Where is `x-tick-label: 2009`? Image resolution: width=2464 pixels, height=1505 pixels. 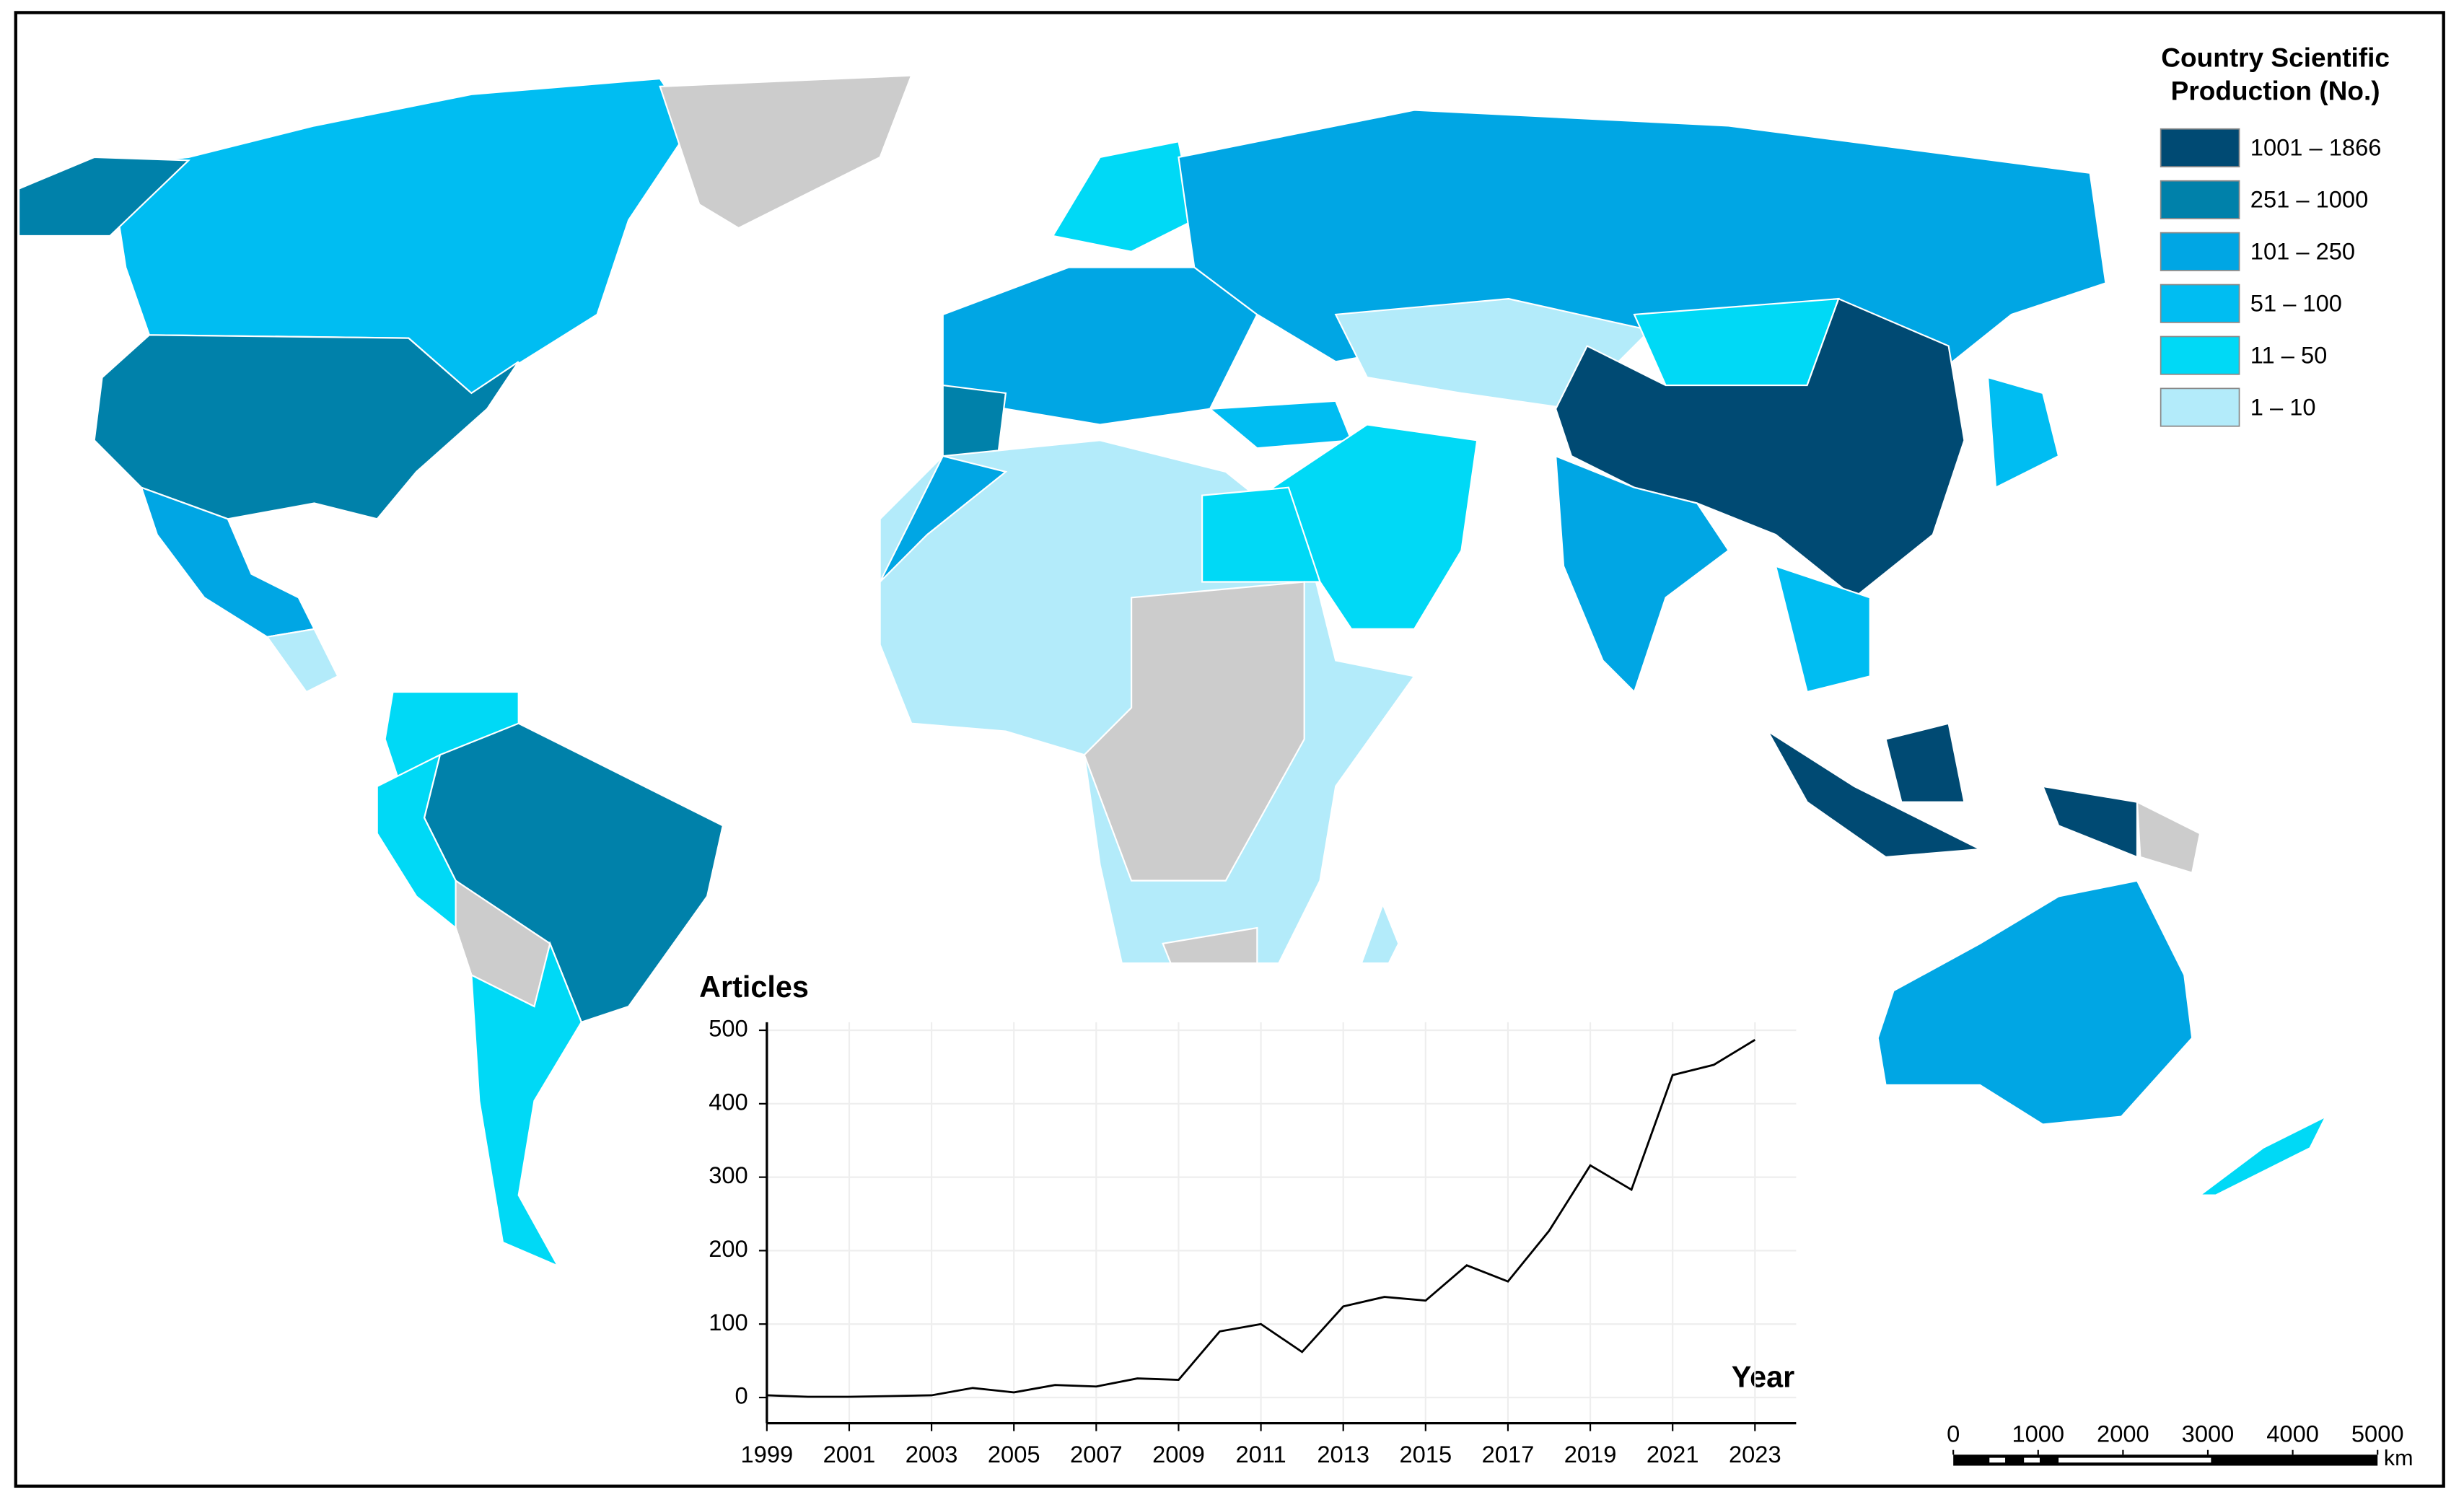
x-tick-label: 2009 is located at coordinates (1178, 1454).